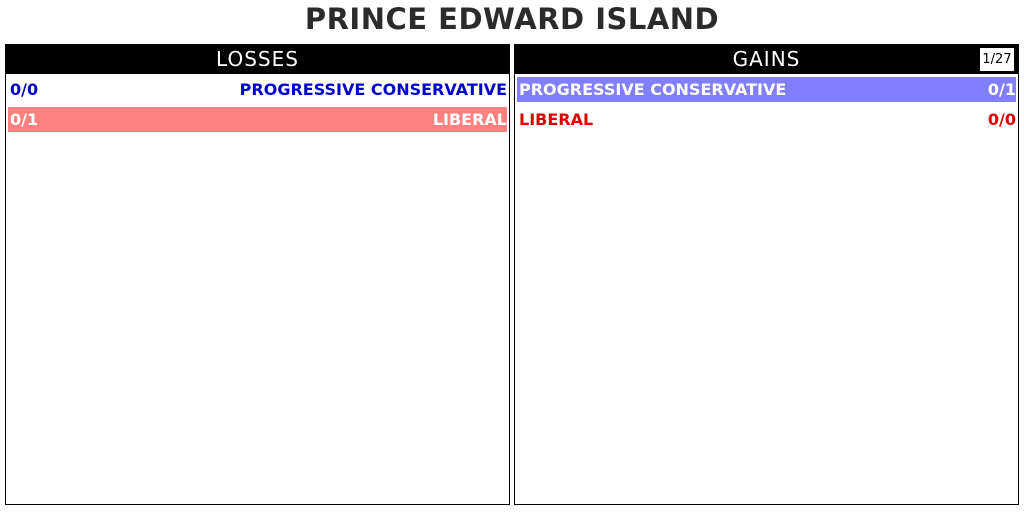 The image size is (1024, 512). I want to click on gains-header-label: GAINS, so click(767, 59).